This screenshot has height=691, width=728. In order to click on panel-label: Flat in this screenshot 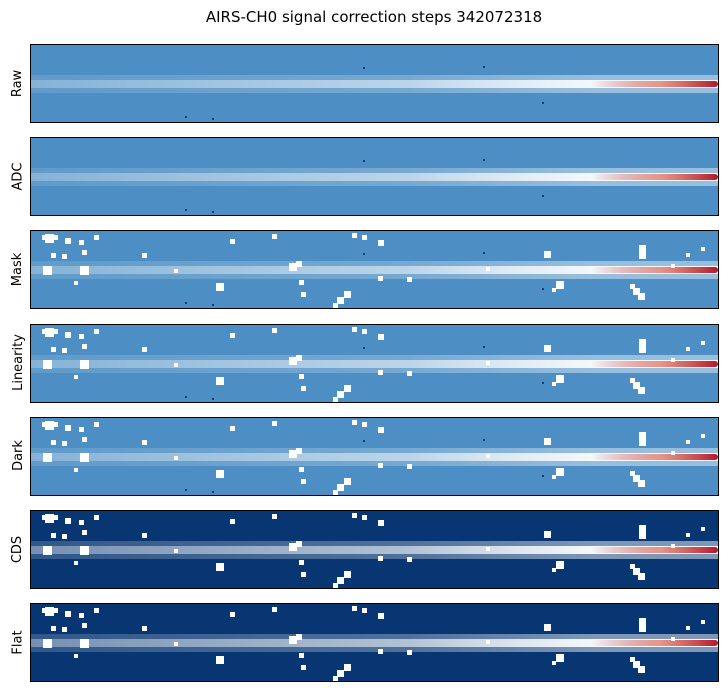, I will do `click(18, 642)`.